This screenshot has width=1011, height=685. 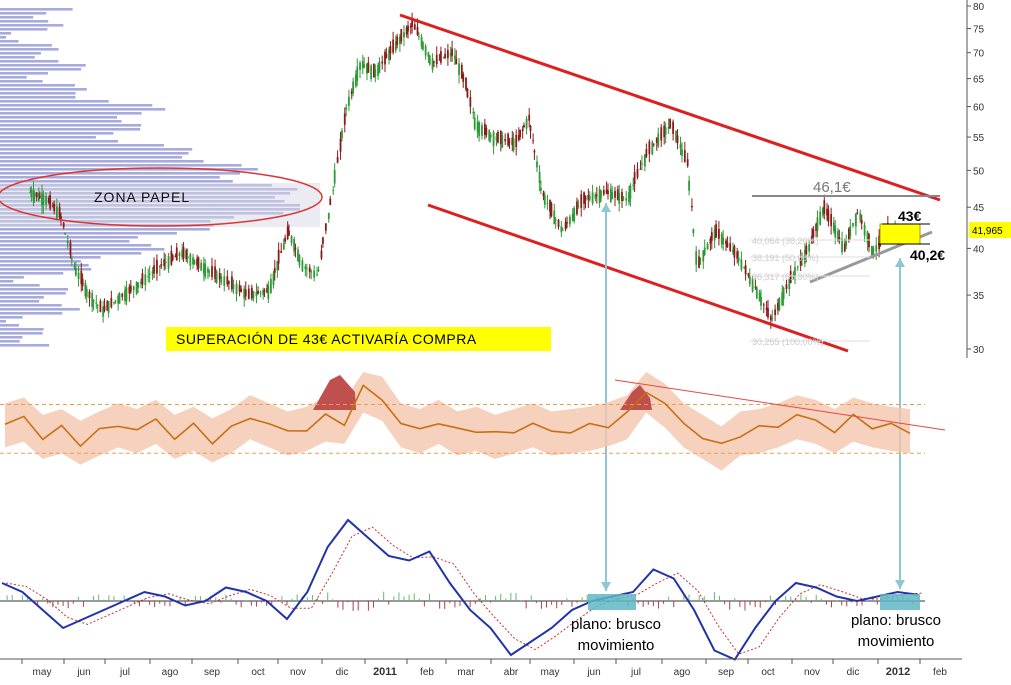 What do you see at coordinates (457, 421) in the screenshot?
I see `oscillator-band` at bounding box center [457, 421].